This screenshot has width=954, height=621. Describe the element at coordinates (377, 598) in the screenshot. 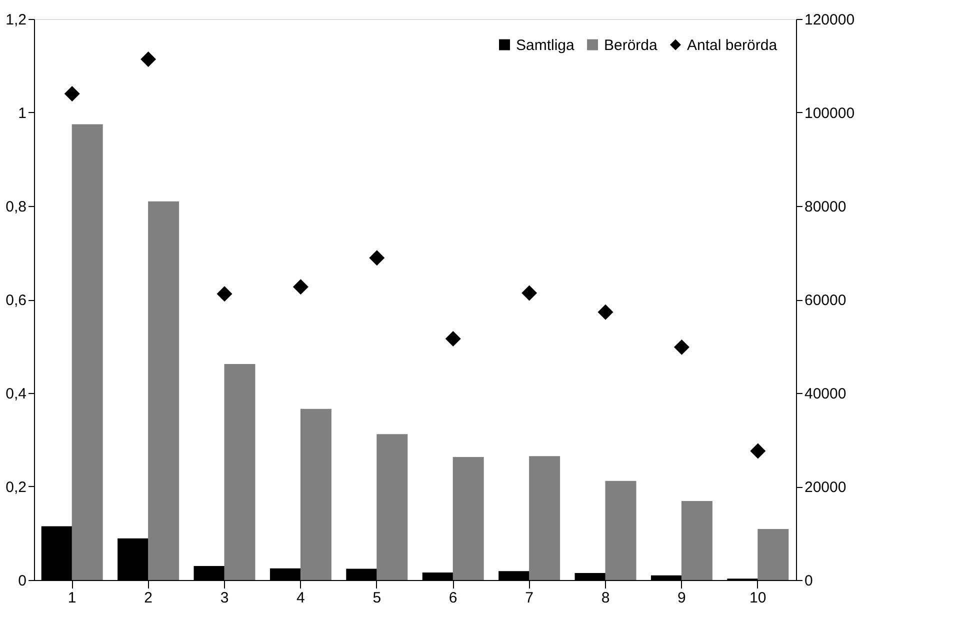

I see `x-tick-label: 5` at that location.